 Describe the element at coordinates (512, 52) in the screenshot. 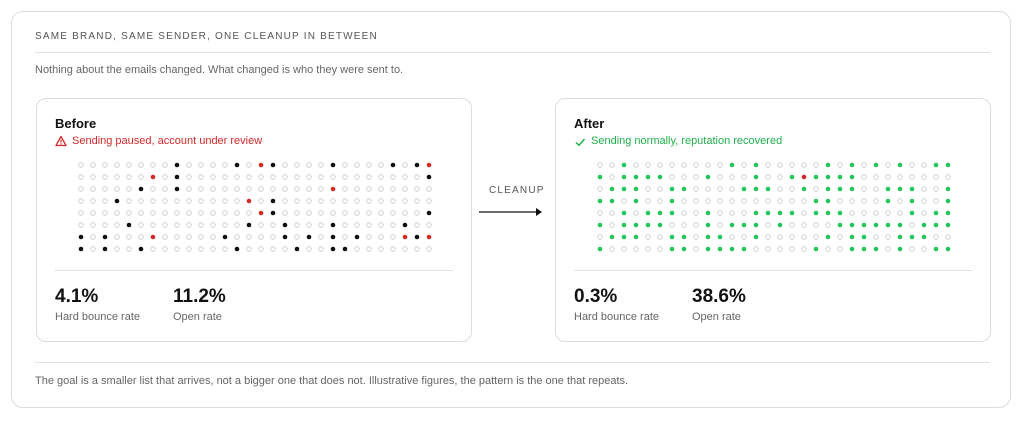

I see `divider` at that location.